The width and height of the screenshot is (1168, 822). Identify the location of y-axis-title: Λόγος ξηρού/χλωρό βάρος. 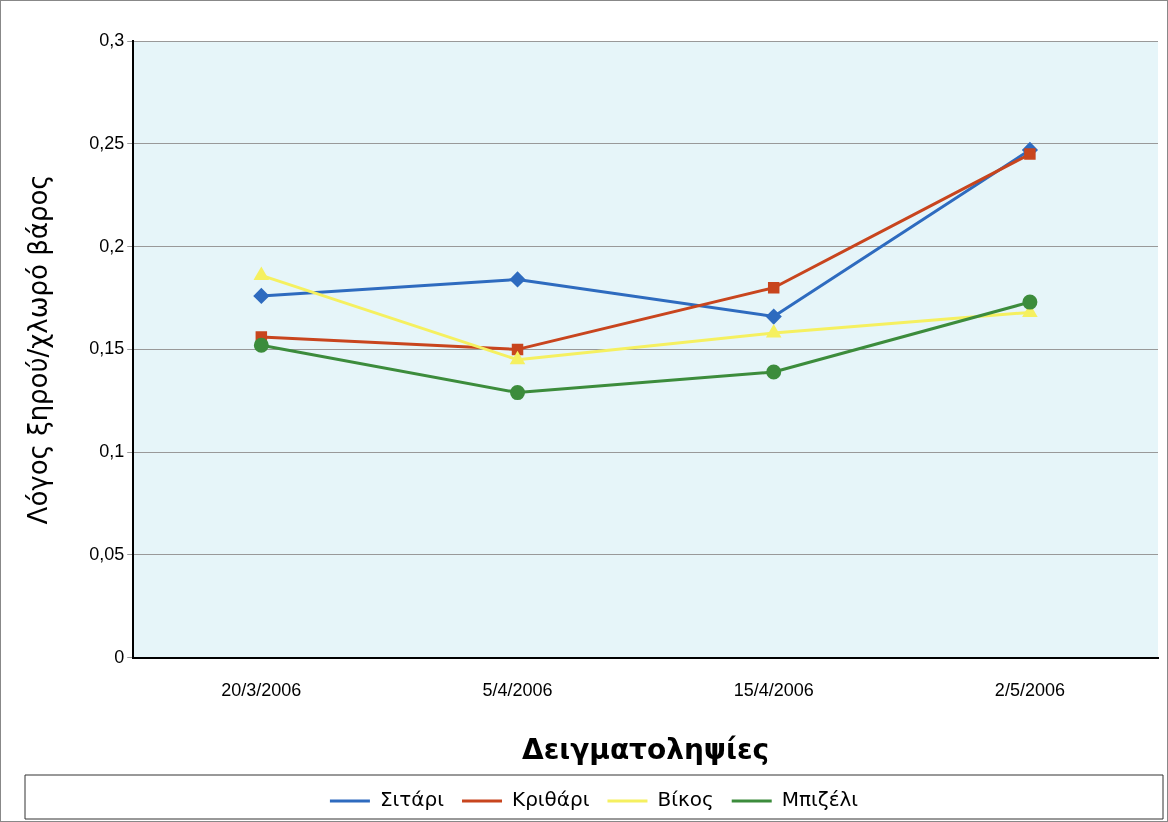
(38, 349).